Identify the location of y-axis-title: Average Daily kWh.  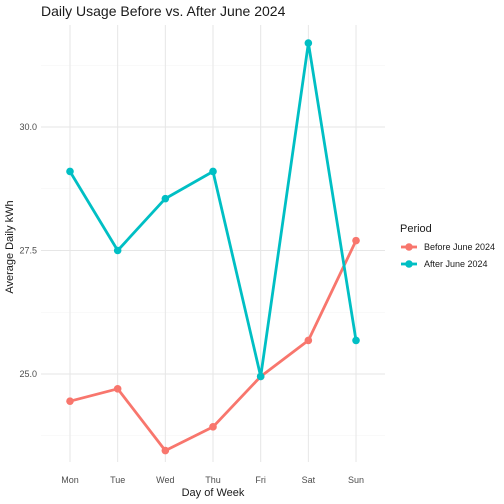
(10, 246).